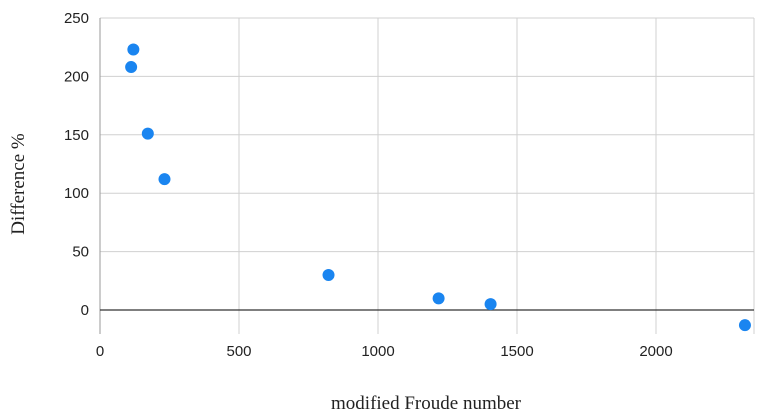  Describe the element at coordinates (655, 351) in the screenshot. I see `x-tick-label: 2000` at that location.